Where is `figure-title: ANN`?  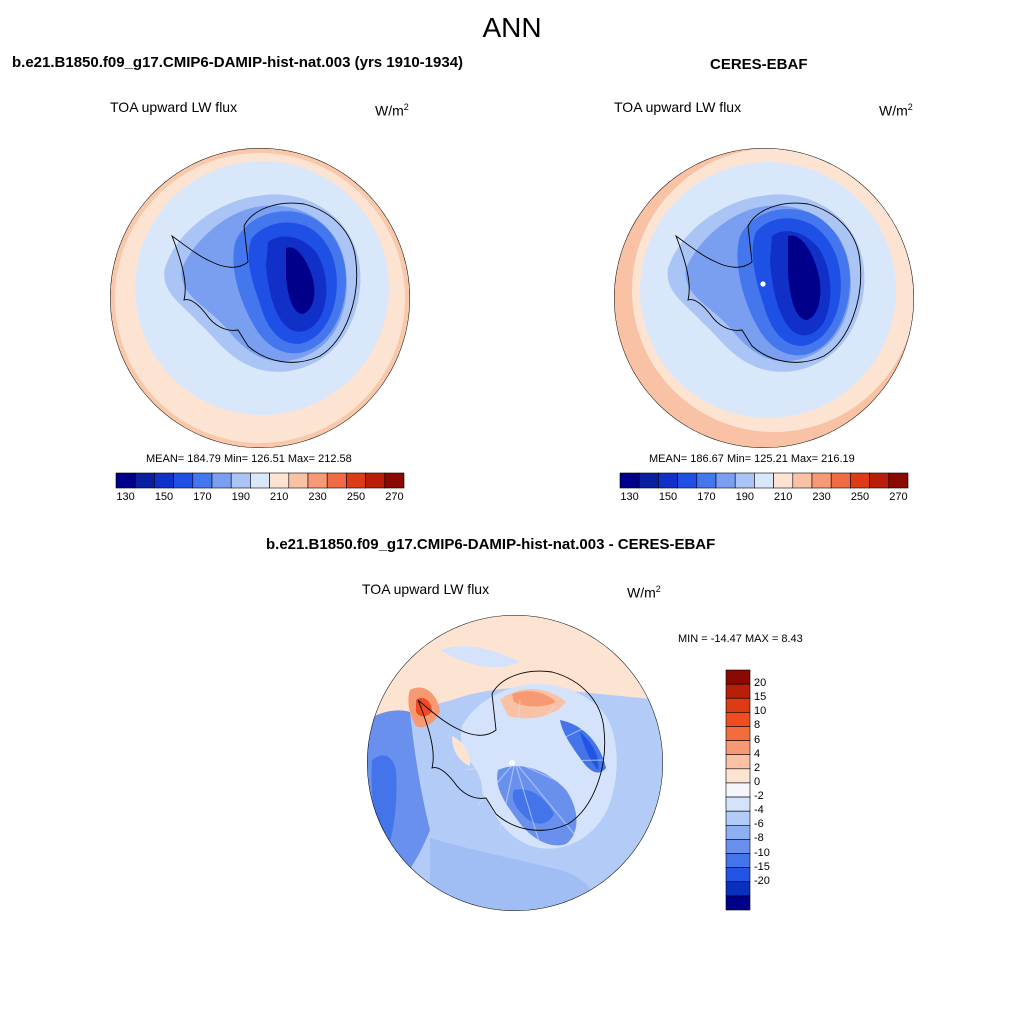 figure-title: ANN is located at coordinates (512, 27).